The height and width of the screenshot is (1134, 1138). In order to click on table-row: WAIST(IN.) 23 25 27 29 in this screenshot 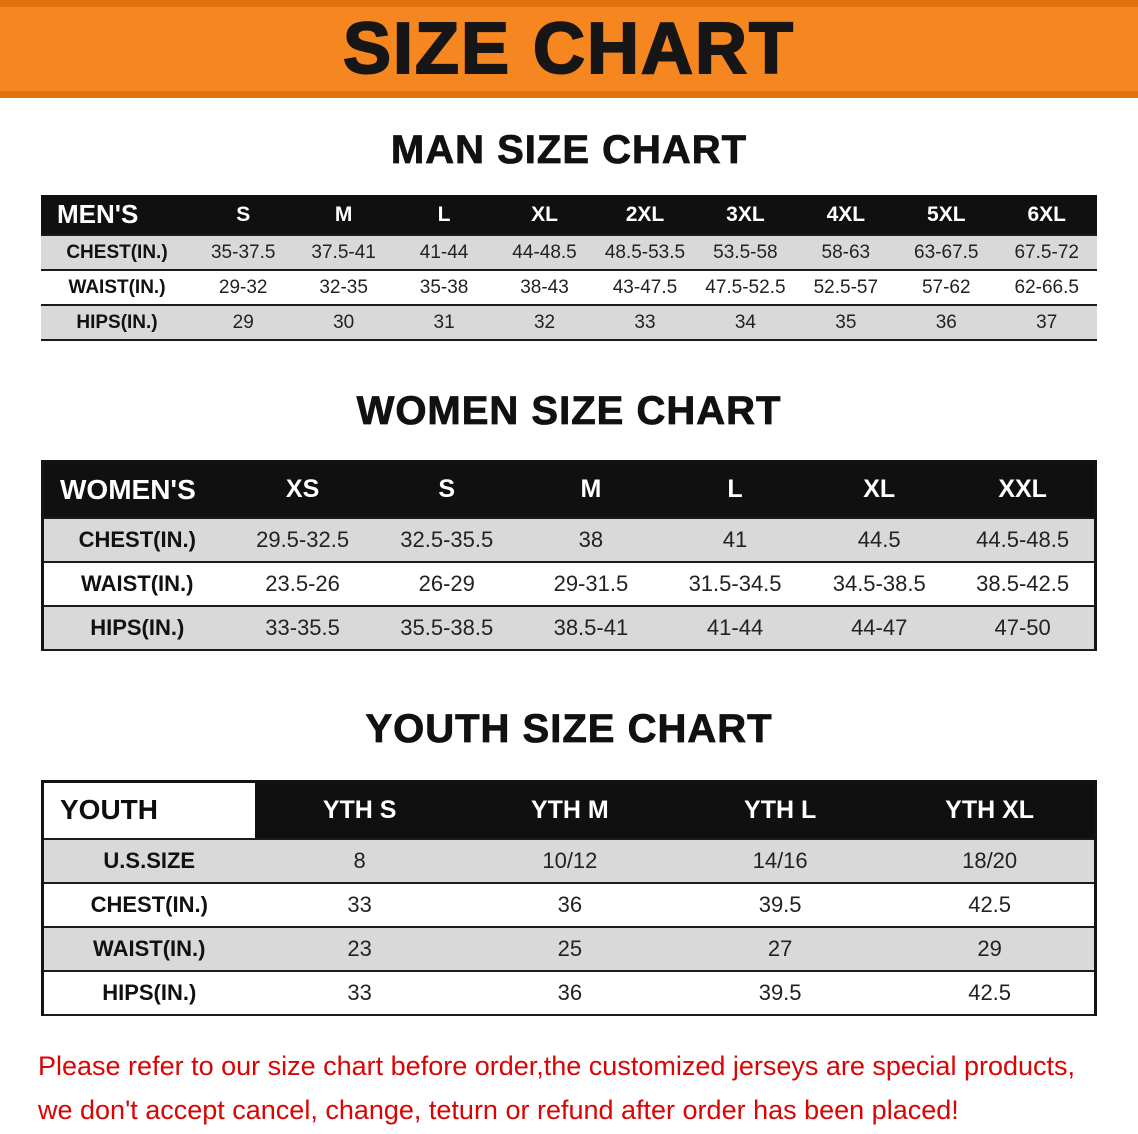, I will do `click(569, 948)`.